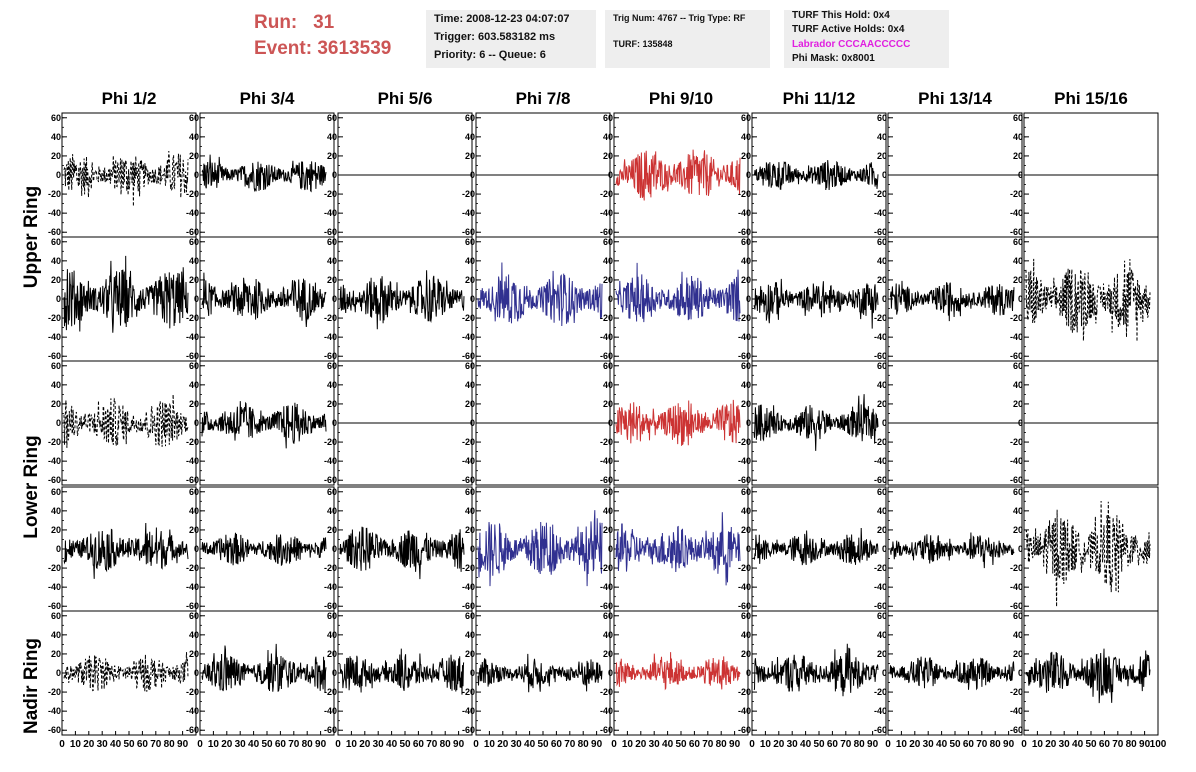  What do you see at coordinates (405, 98) in the screenshot?
I see `column-title: Phi 5/6` at bounding box center [405, 98].